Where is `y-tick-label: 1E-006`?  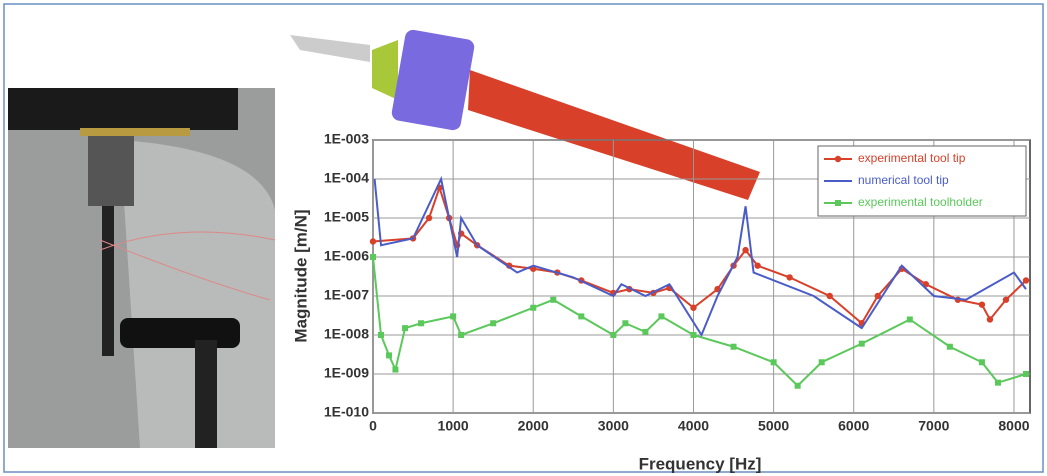
y-tick-label: 1E-006 is located at coordinates (346, 256).